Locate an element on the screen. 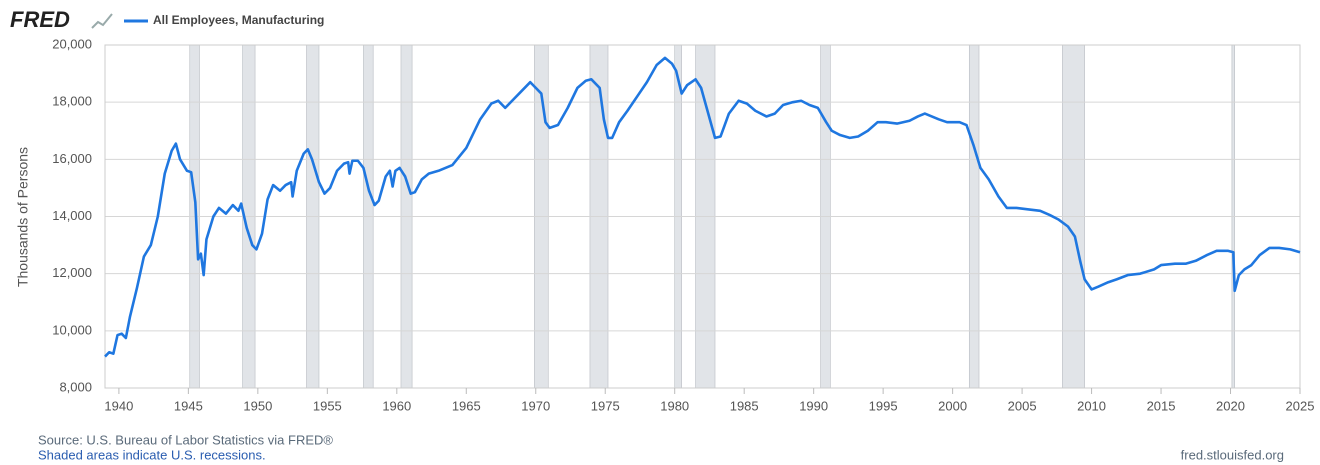 The image size is (1320, 465). y-tick-label: 10,000 is located at coordinates (72, 329).